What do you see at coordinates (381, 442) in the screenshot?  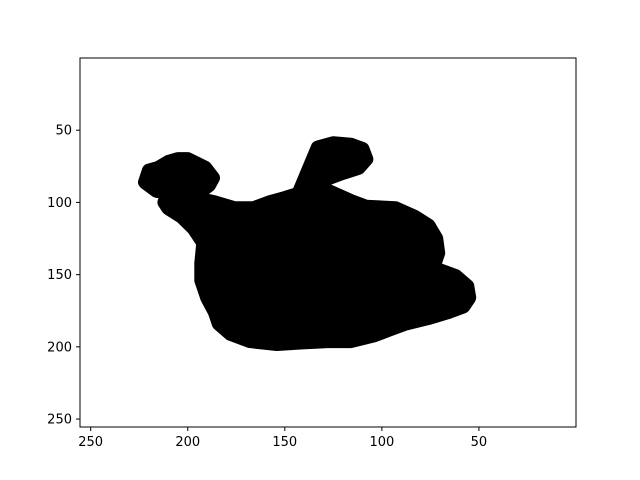 I see `x-tick-label: 100` at bounding box center [381, 442].